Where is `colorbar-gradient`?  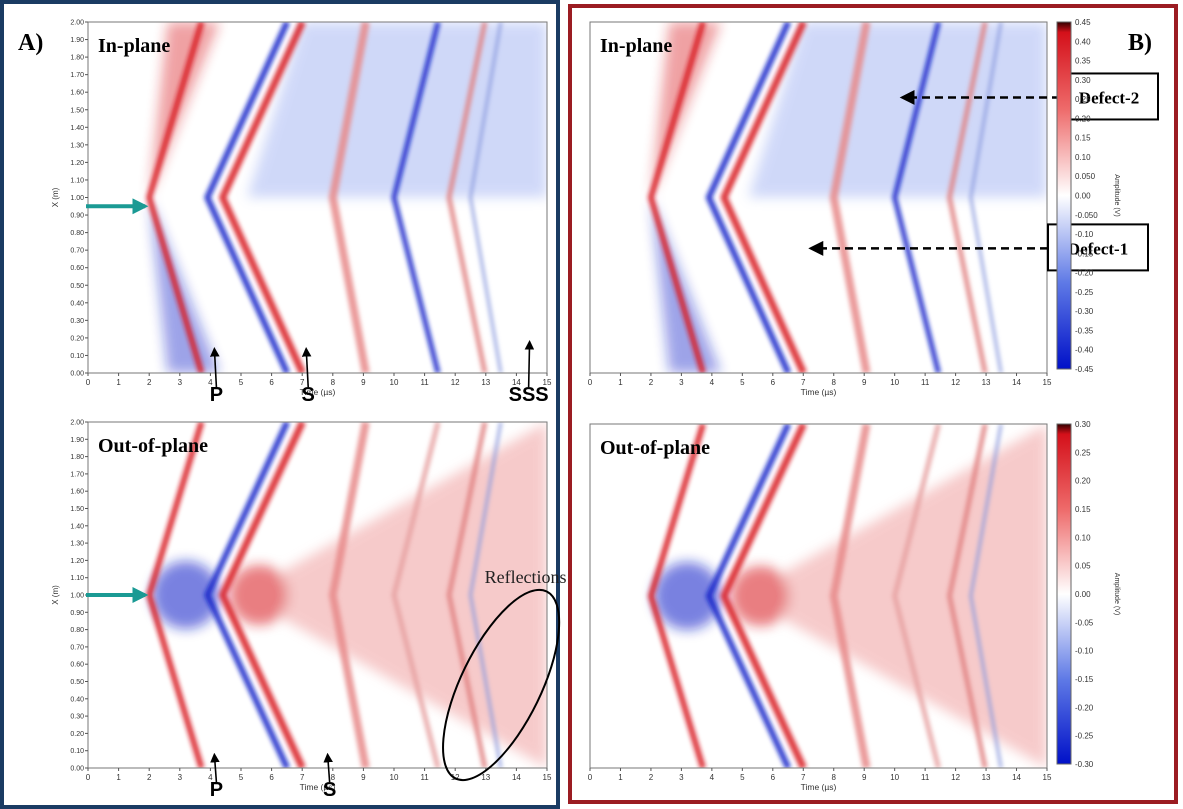
colorbar-gradient is located at coordinates (1064, 594).